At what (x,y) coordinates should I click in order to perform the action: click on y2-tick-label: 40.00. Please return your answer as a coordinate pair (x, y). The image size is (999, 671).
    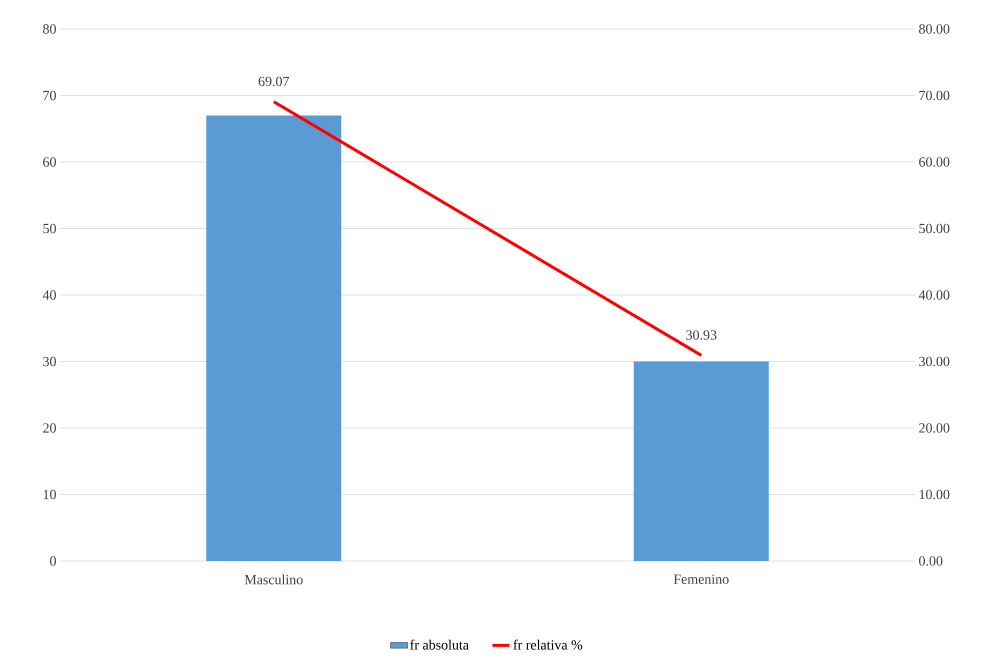
    Looking at the image, I should click on (934, 295).